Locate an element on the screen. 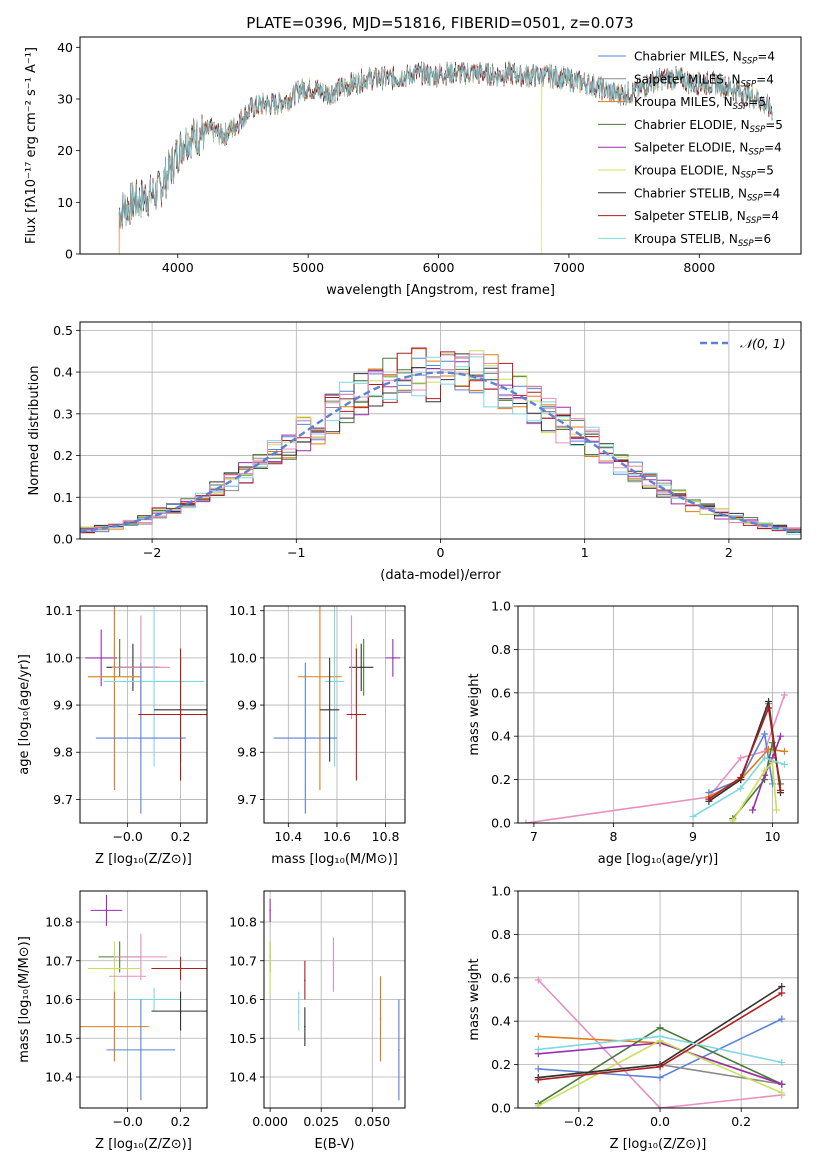  y-tick-label: 0.6 is located at coordinates (501, 692).